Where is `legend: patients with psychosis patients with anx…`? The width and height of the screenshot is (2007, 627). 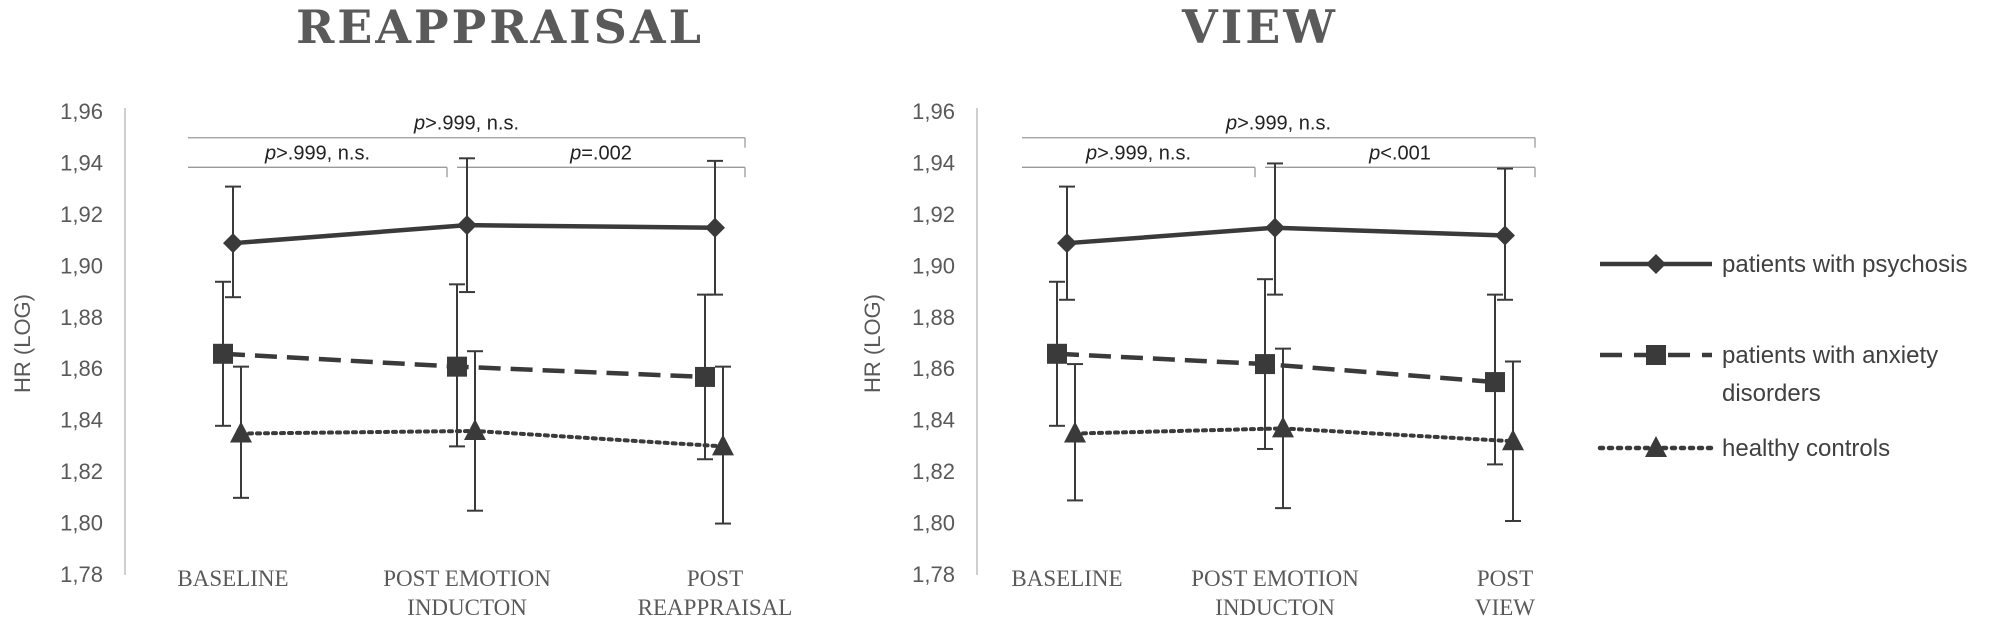 legend: patients with psychosis patients with anx… is located at coordinates (1782, 356).